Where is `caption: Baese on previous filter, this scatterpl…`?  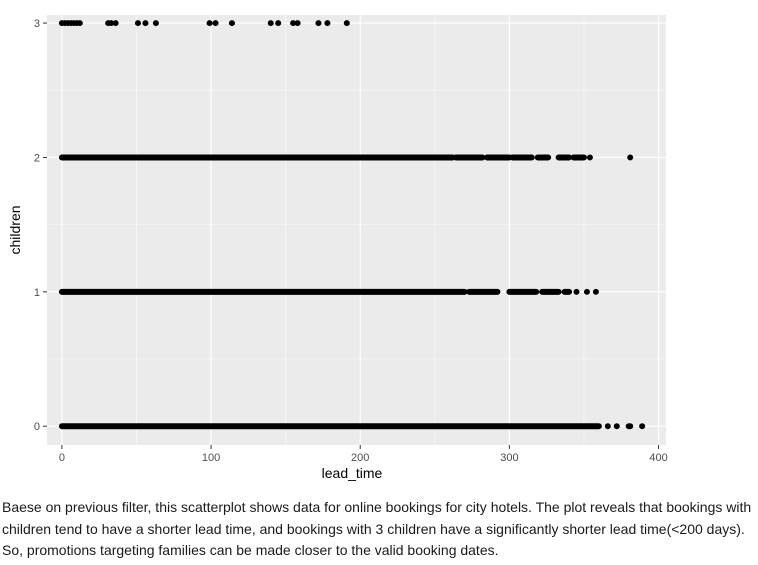
caption: Baese on previous filter, this scatterpl… is located at coordinates (378, 529).